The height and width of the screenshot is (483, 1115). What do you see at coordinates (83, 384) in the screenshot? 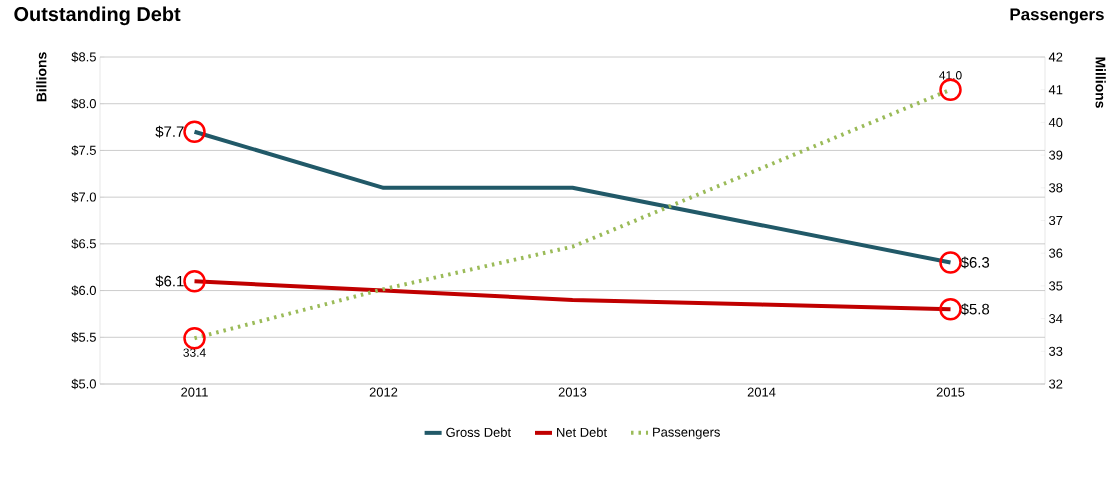
I see `y-tick-label: $5.0` at bounding box center [83, 384].